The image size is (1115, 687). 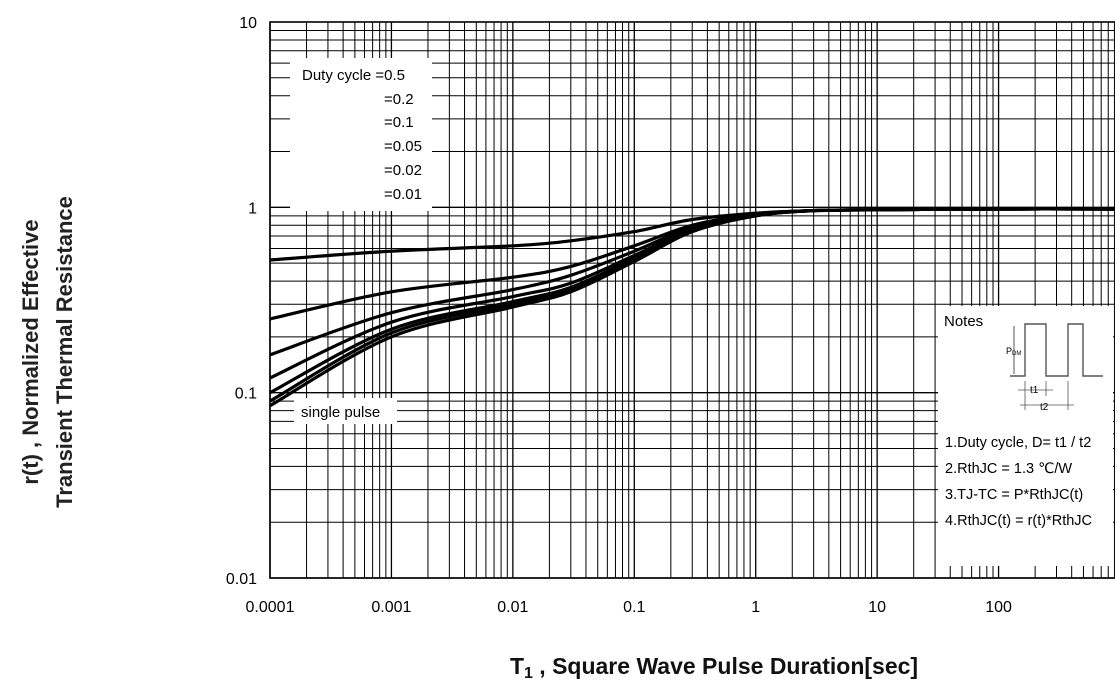 What do you see at coordinates (1018, 443) in the screenshot?
I see `note-line: 1.Duty cycle, D= t1 / t2` at bounding box center [1018, 443].